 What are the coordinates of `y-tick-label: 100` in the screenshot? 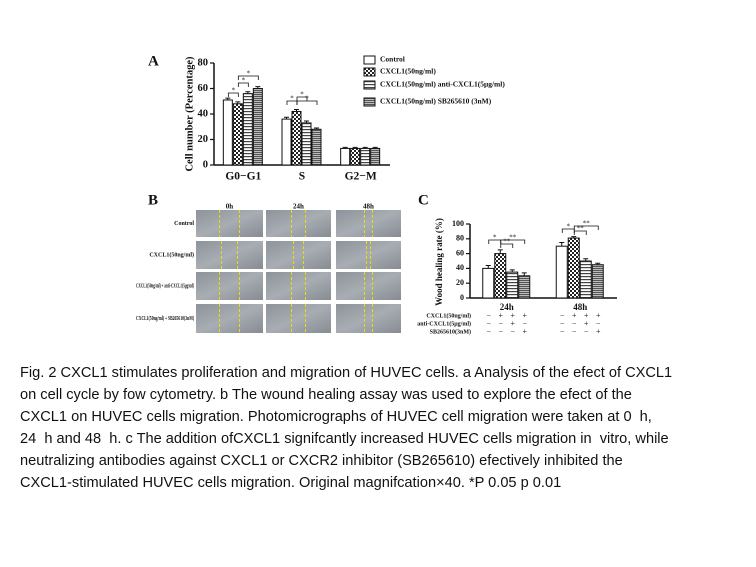 It's located at (458, 223).